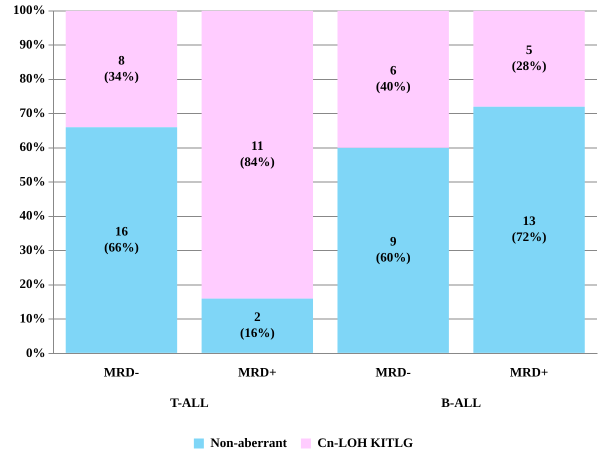 The width and height of the screenshot is (609, 460). Describe the element at coordinates (33, 44) in the screenshot. I see `y-tick-label: 90%` at that location.